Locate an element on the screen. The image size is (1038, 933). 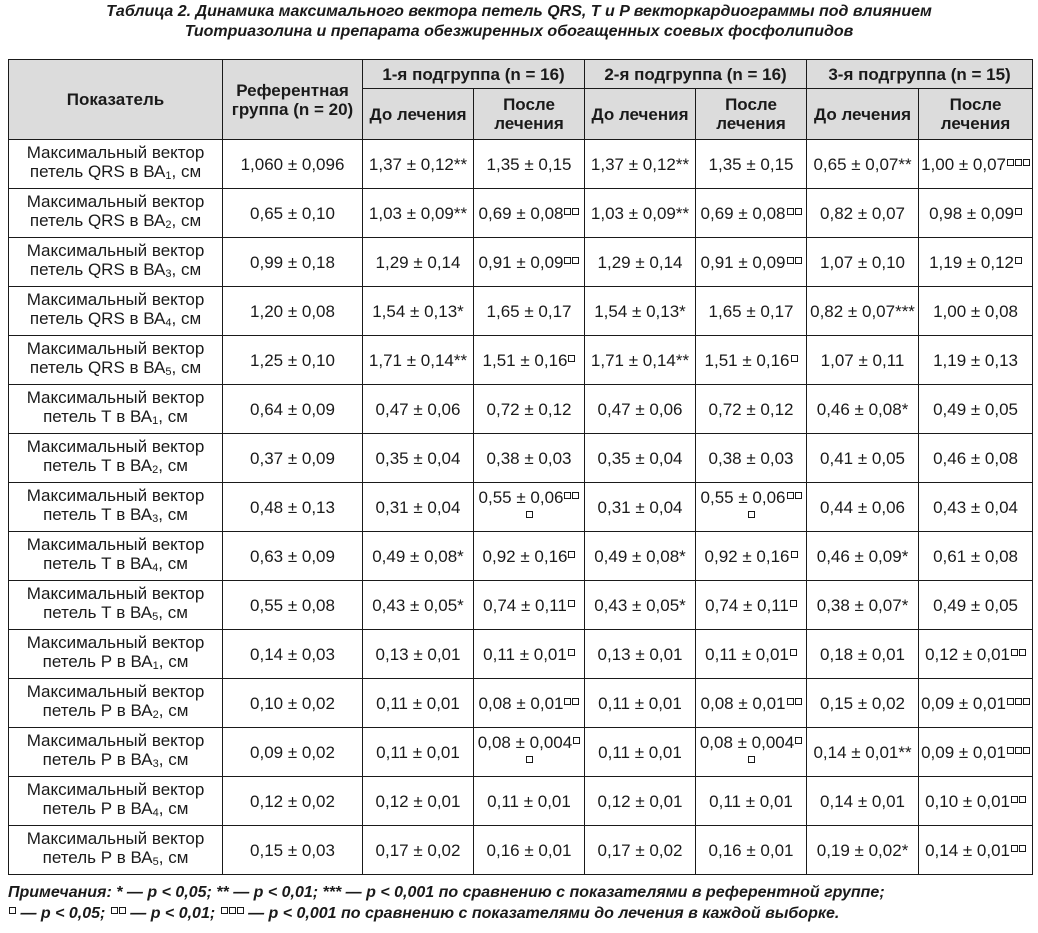
row-label: Максимальный вектор петель Т в ВА4, см is located at coordinates (115, 556).